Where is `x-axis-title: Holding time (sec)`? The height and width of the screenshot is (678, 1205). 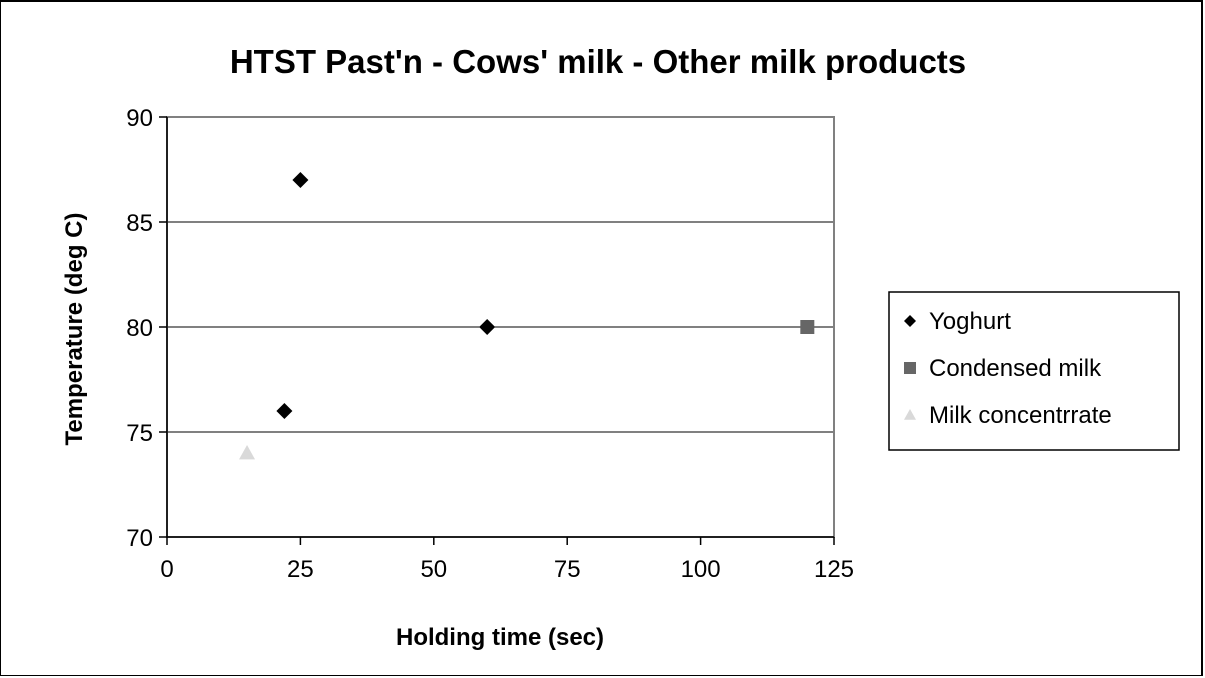
x-axis-title: Holding time (sec) is located at coordinates (500, 637).